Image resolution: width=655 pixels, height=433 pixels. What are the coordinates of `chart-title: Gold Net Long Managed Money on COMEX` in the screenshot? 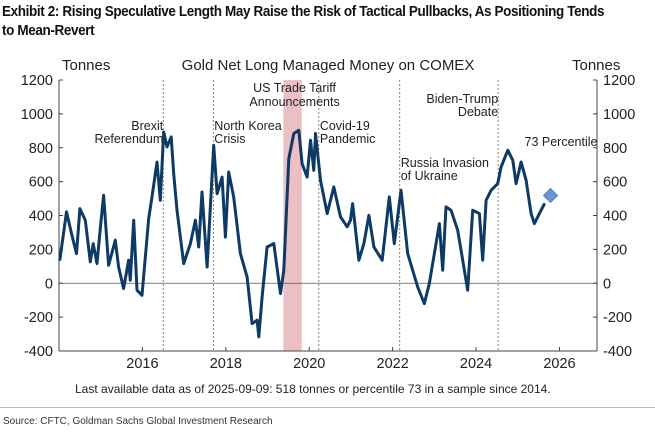 It's located at (328, 65).